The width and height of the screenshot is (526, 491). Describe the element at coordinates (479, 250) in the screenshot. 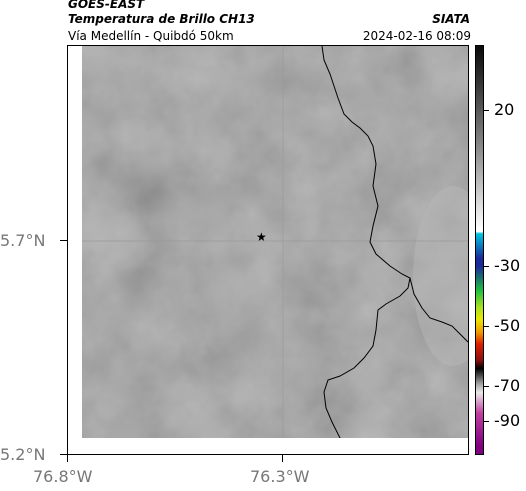

I see `colorbar` at that location.